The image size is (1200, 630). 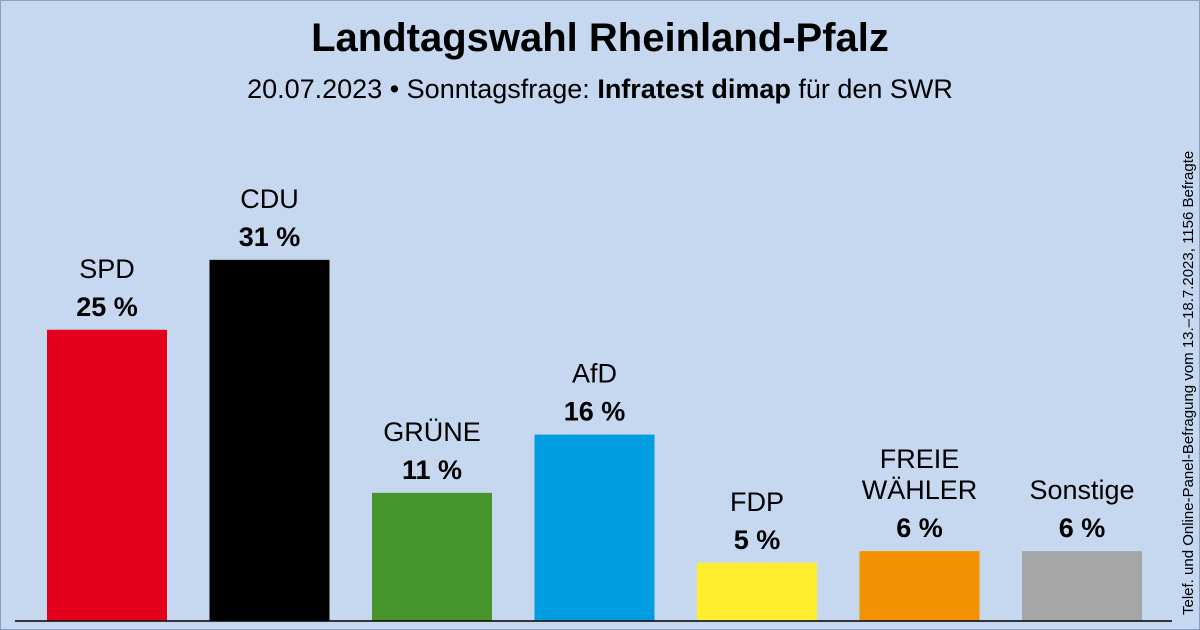 What do you see at coordinates (270, 237) in the screenshot?
I see `bar-value-label: 31 %` at bounding box center [270, 237].